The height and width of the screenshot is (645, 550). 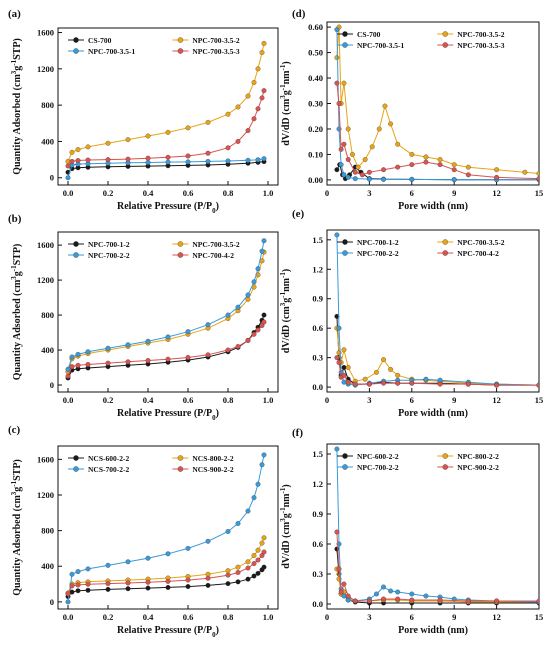 I want to click on x-axis-label: Pore width (nm), so click(x=433, y=630).